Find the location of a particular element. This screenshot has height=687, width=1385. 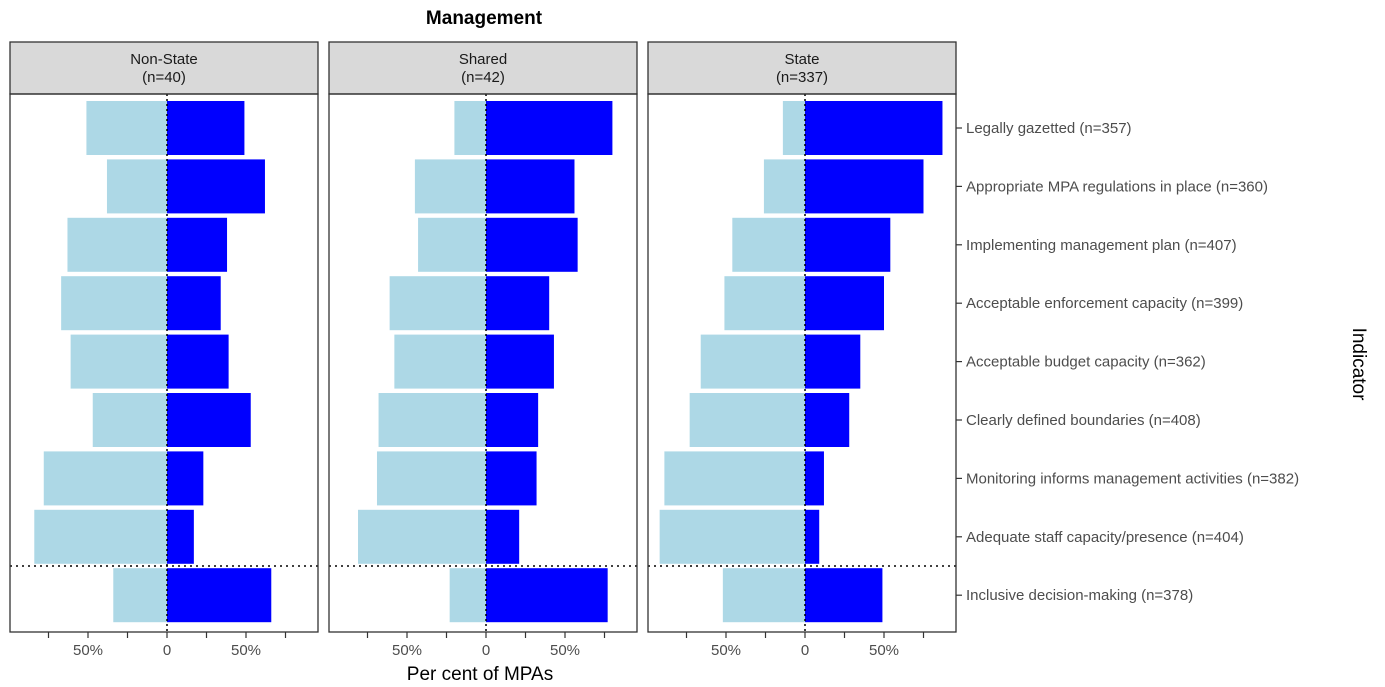

category-label: Inclusive decision-making (n=378) is located at coordinates (1079, 595).